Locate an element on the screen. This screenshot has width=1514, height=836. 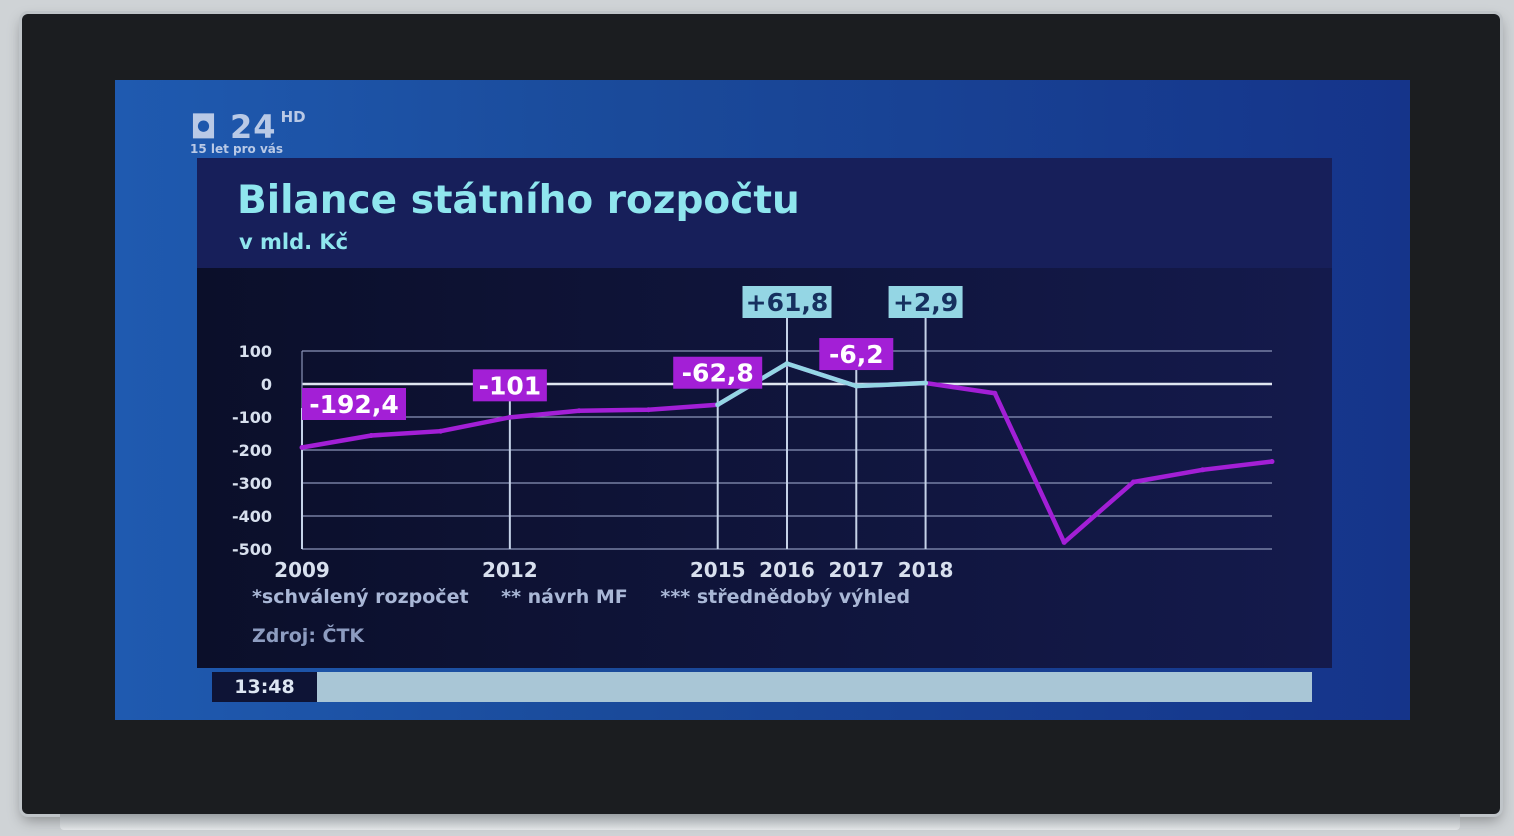
channel-logo: ◘ 24 HD 15 let pro vás is located at coordinates (248, 132).